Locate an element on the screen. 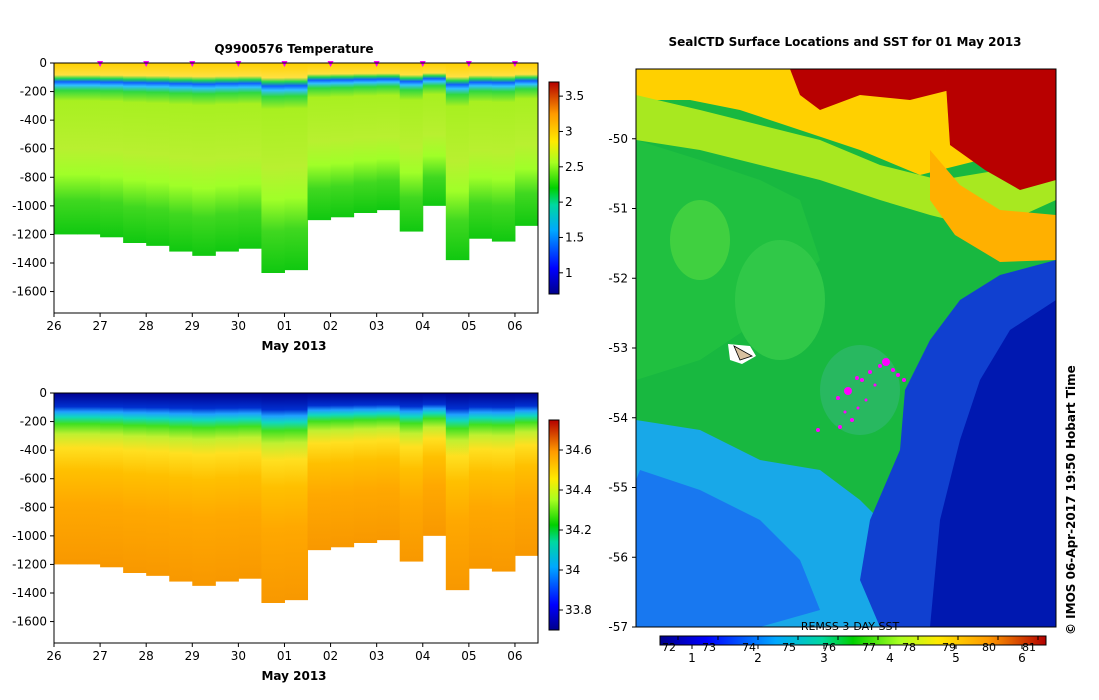  colorbar-tick-label: 2 is located at coordinates (569, 202).